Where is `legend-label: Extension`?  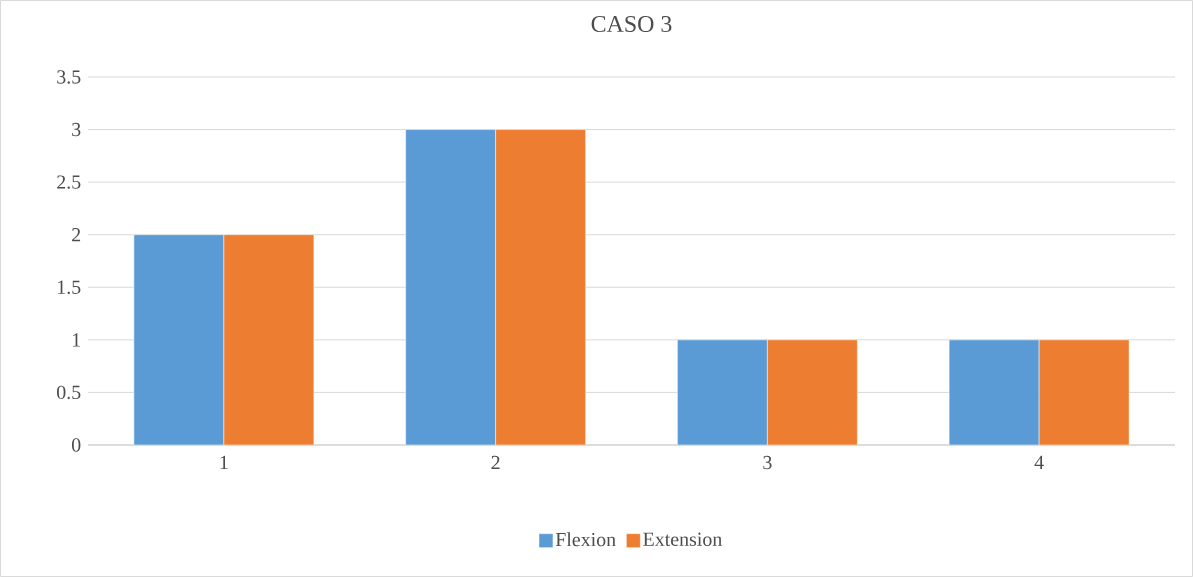
legend-label: Extension is located at coordinates (682, 539).